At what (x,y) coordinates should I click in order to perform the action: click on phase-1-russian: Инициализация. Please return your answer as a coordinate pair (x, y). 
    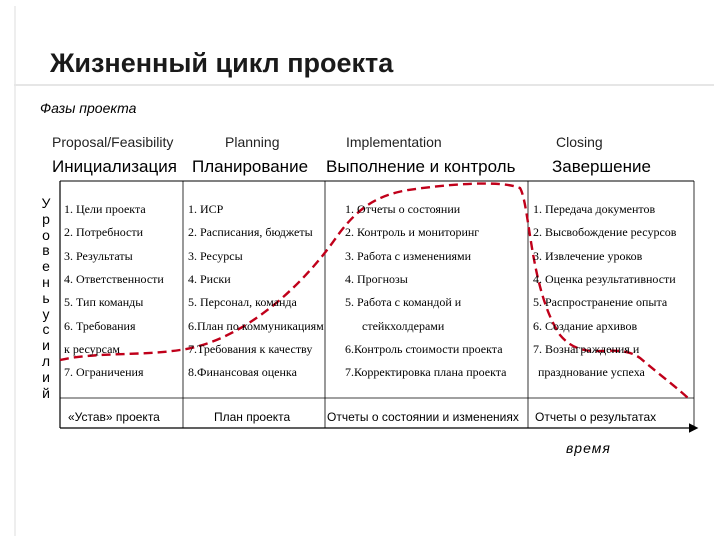
    Looking at the image, I should click on (114, 166).